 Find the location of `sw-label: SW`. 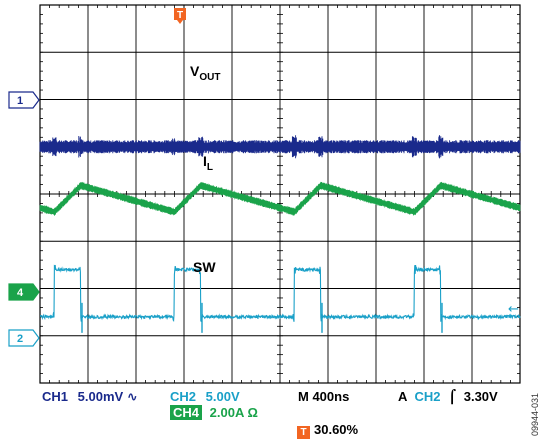

sw-label: SW is located at coordinates (204, 267).